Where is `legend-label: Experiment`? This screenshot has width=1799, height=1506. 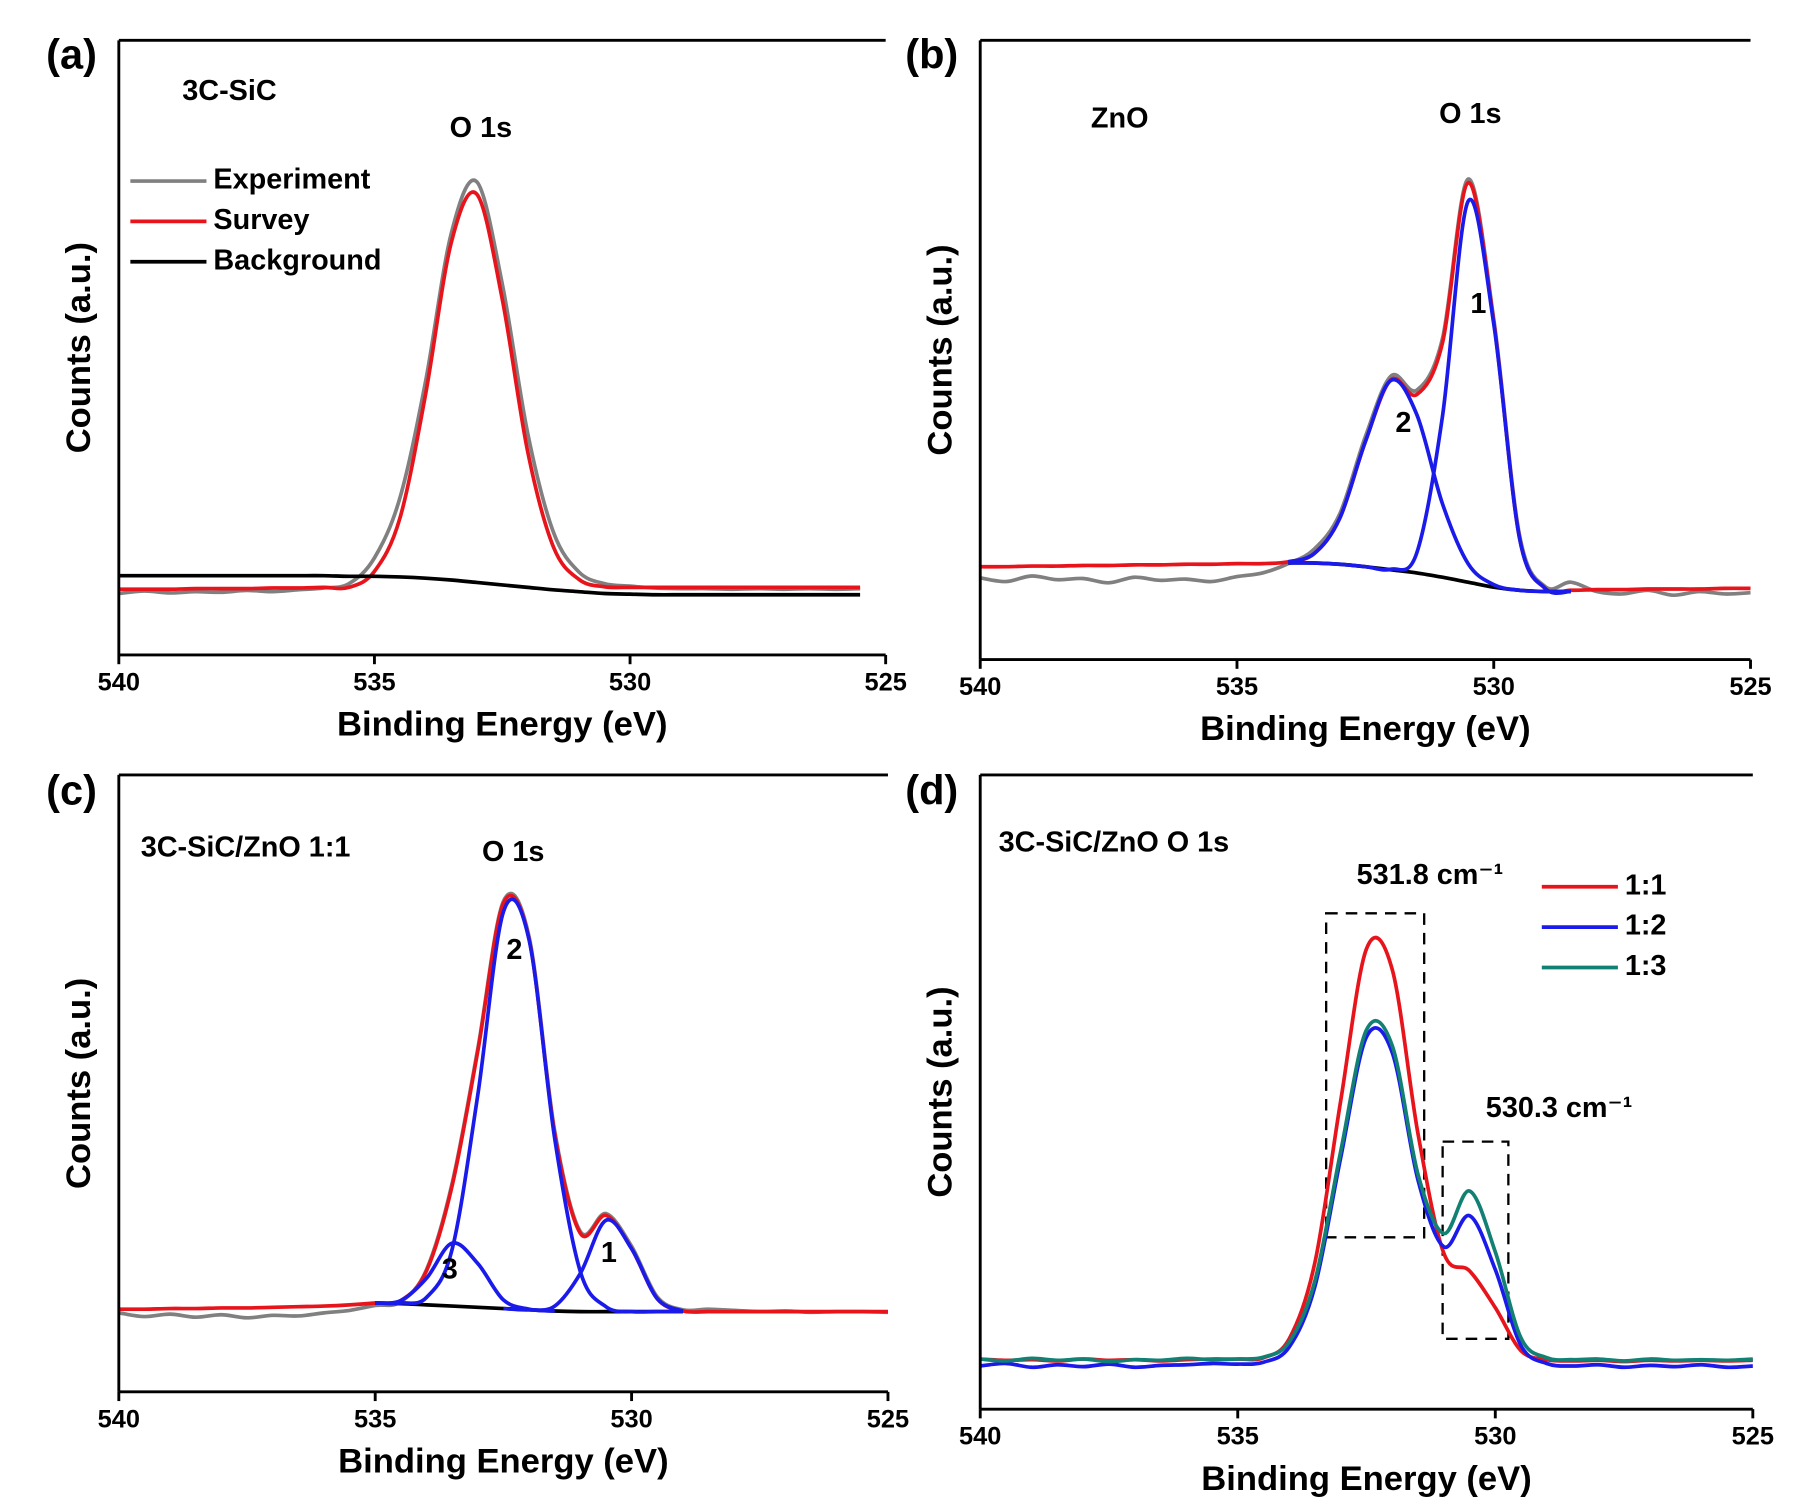
legend-label: Experiment is located at coordinates (291, 180).